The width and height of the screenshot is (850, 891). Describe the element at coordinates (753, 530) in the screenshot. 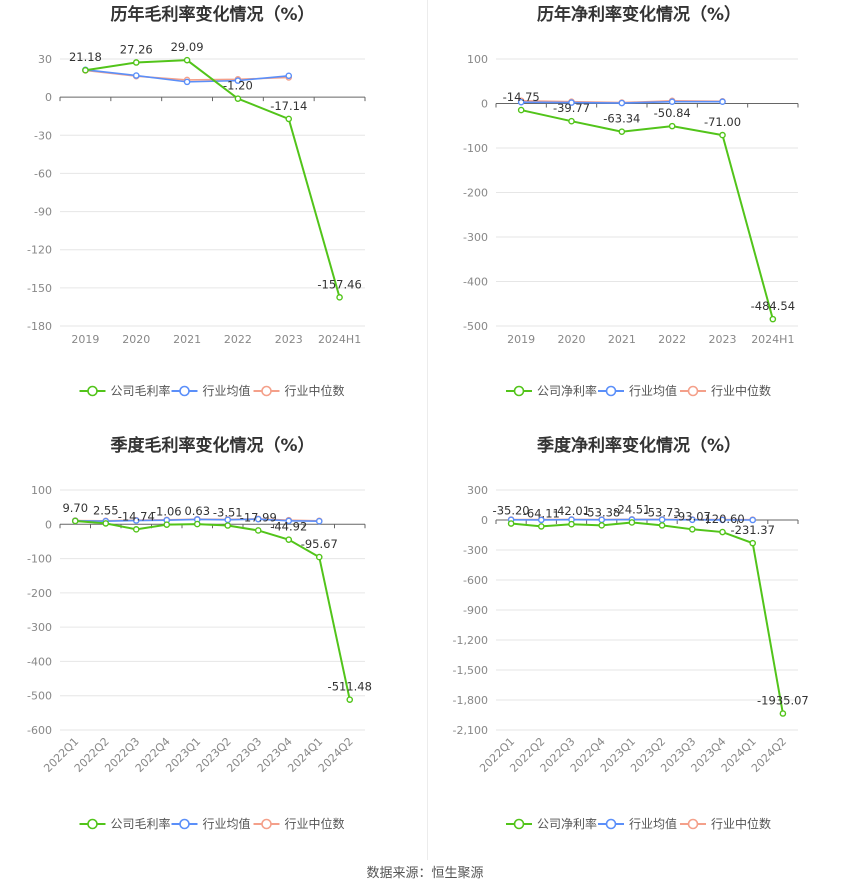

I see `data-label: -231.37` at that location.